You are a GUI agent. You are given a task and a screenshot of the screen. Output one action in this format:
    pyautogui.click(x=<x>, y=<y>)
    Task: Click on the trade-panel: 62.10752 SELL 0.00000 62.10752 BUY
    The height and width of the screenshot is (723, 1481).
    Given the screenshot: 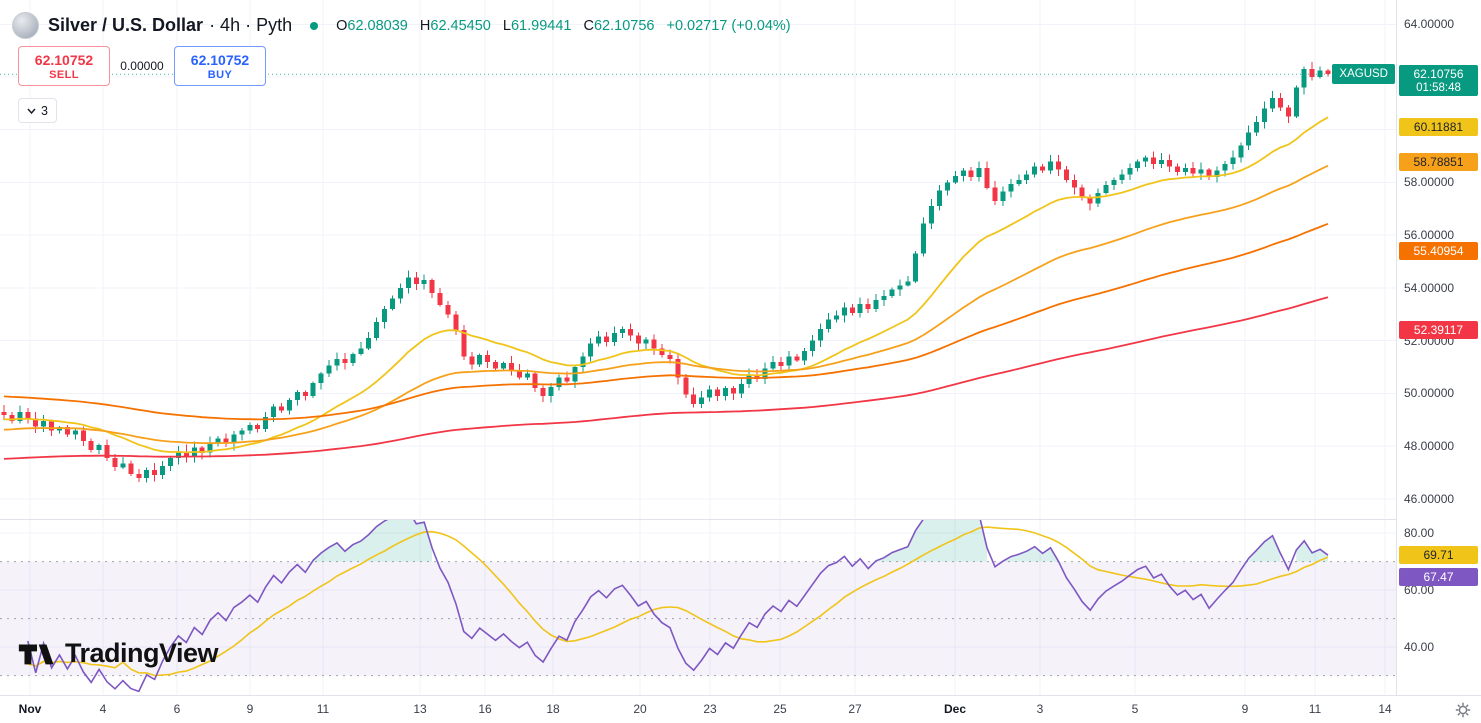 What is the action you would take?
    pyautogui.click(x=142, y=66)
    